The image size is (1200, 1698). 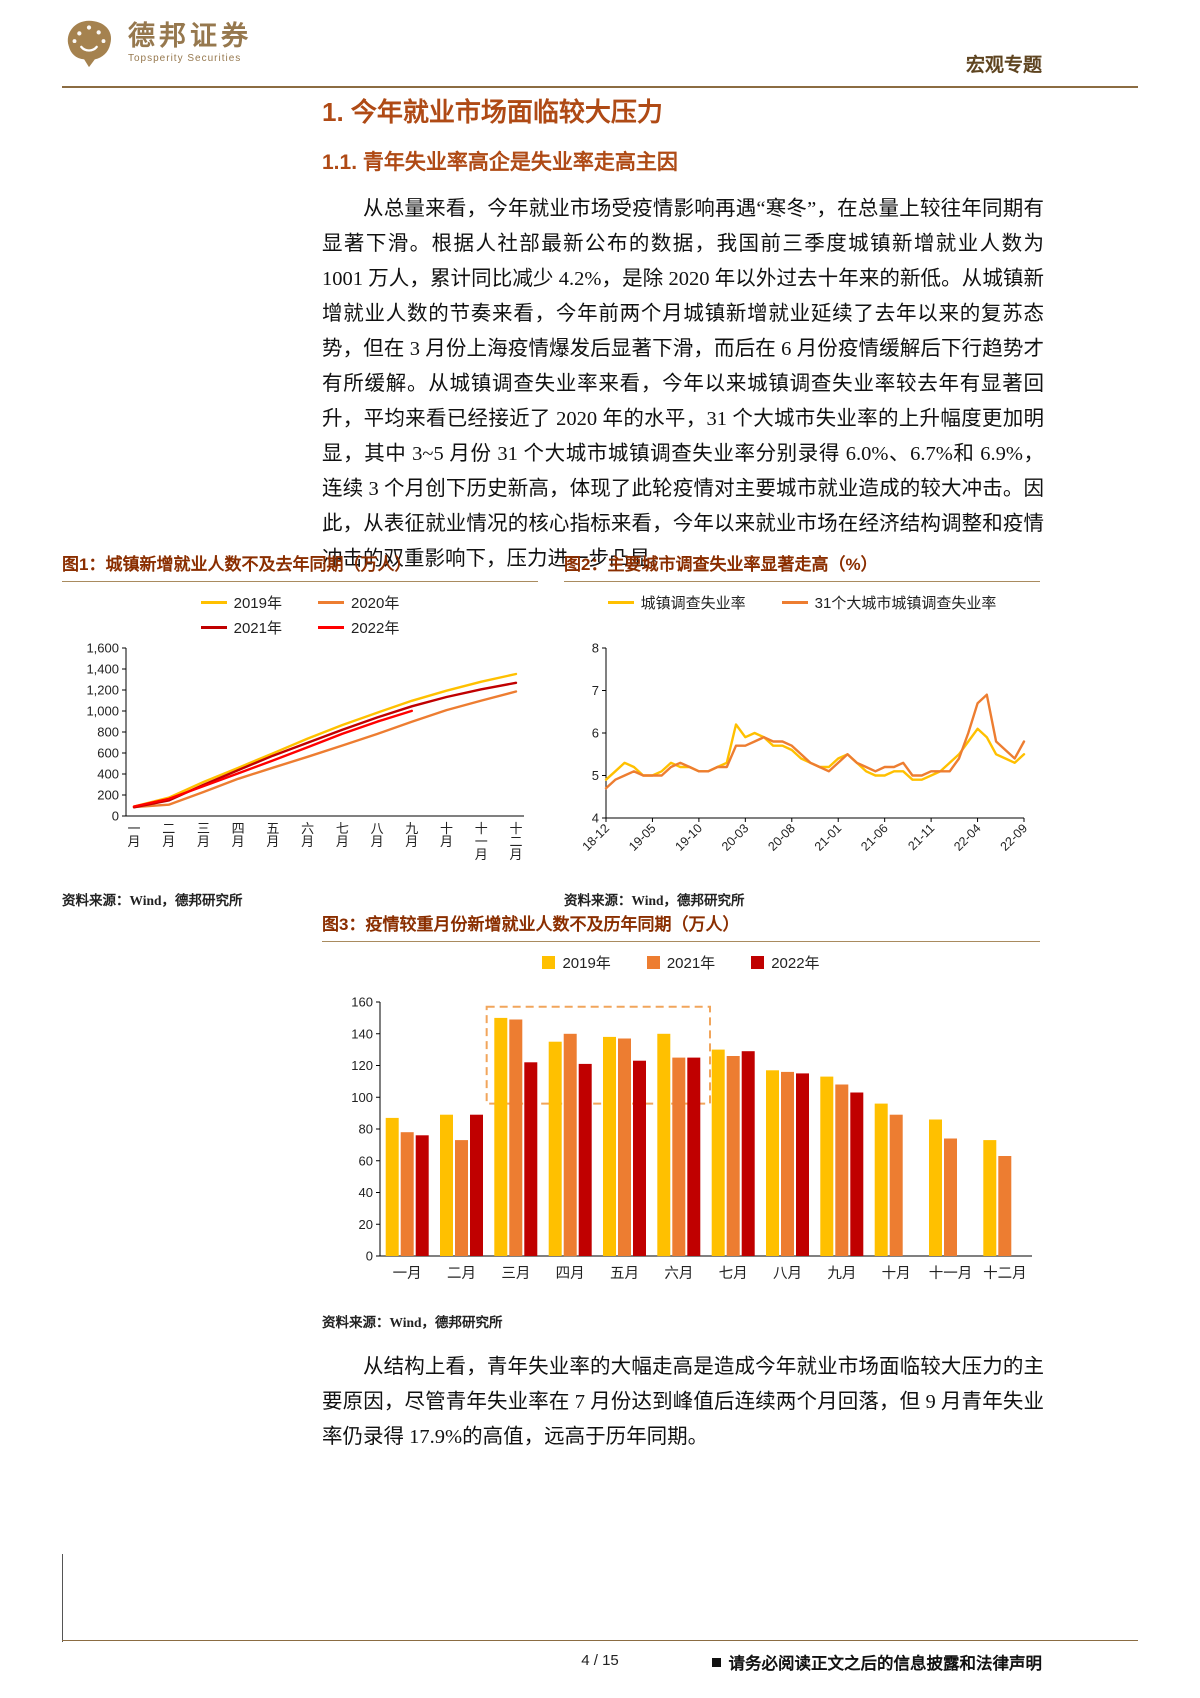 What do you see at coordinates (168, 835) in the screenshot?
I see `svg-text: 二月` at bounding box center [168, 835].